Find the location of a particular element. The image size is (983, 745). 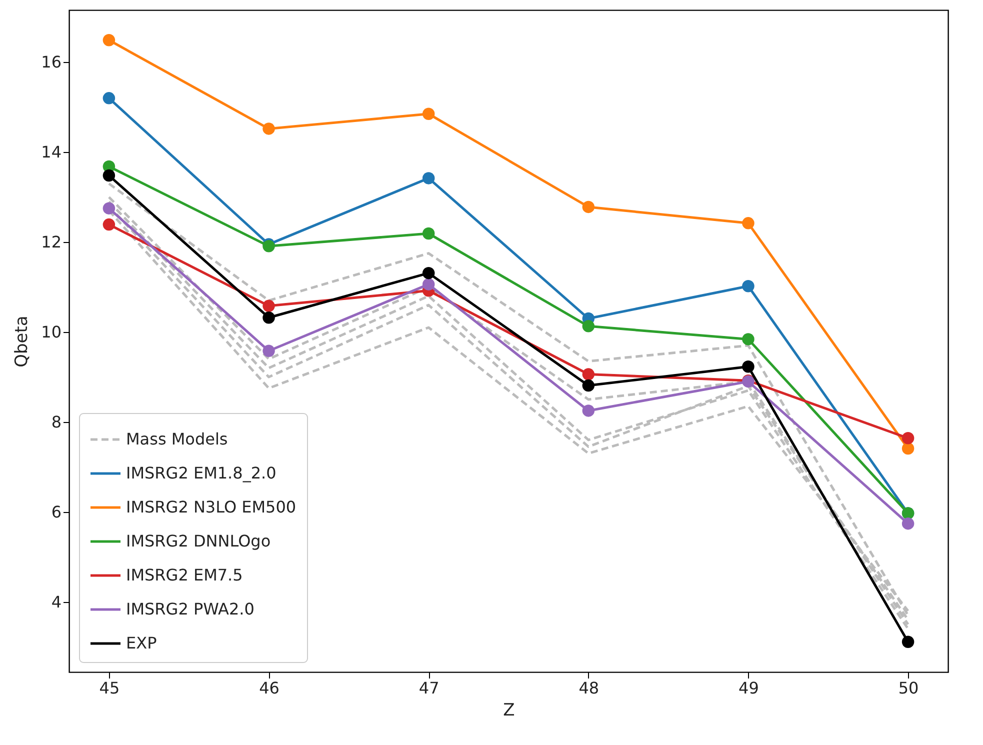

x-tick-label: 46 is located at coordinates (269, 688).